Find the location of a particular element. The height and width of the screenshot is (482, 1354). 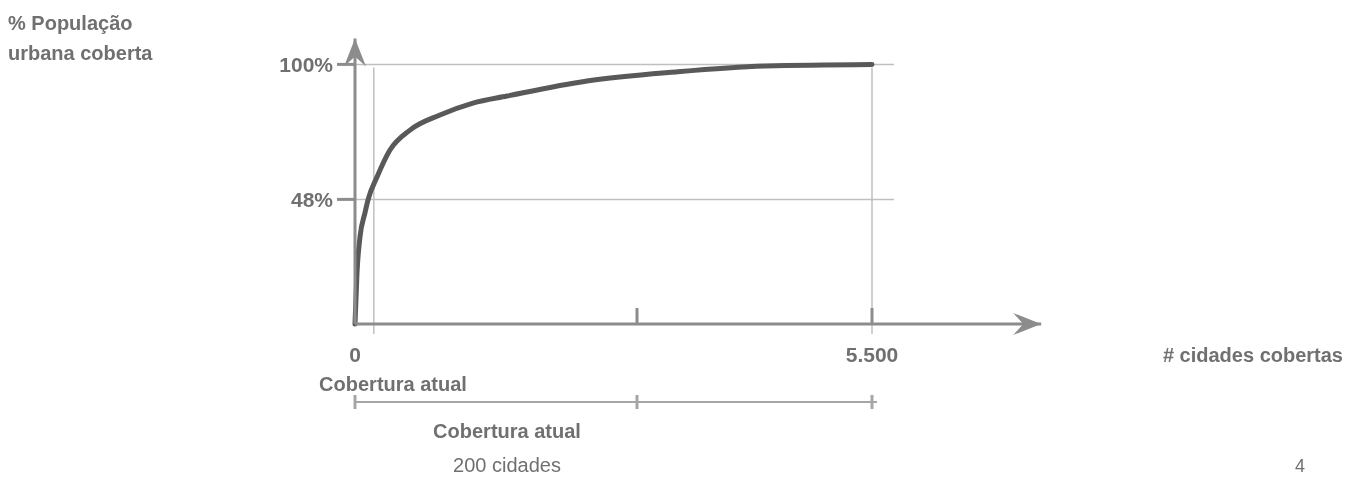

y-tick-label: 100% is located at coordinates (306, 64).